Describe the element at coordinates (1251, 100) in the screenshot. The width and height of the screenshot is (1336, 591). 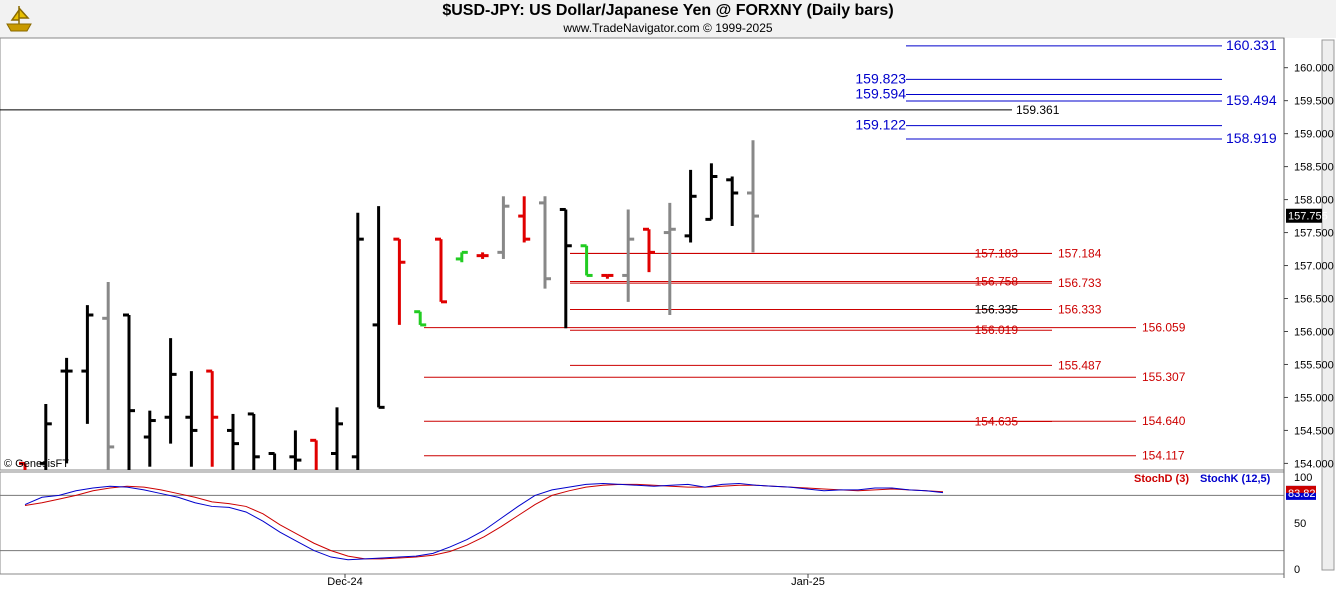
I see `level-label: 159.494` at that location.